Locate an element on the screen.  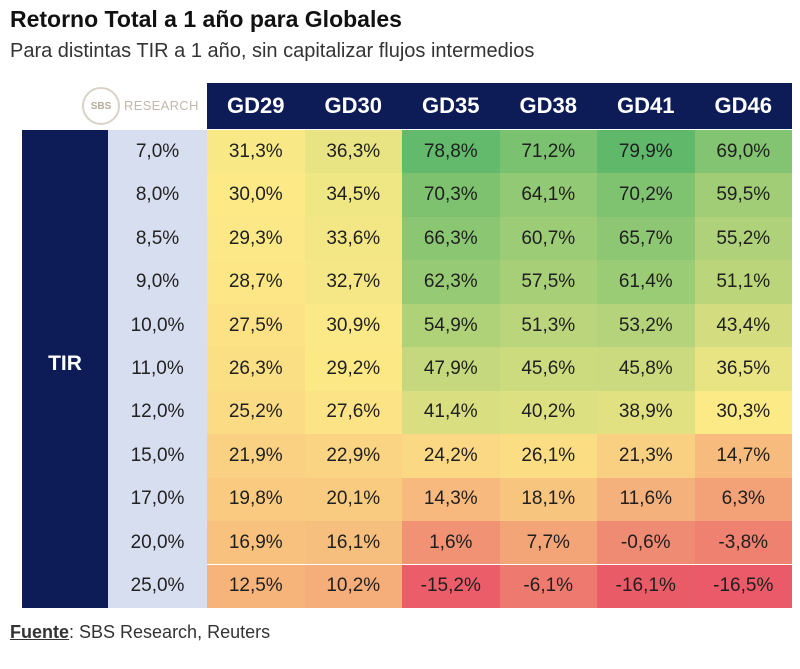
heatmap-cell: 53,2% is located at coordinates (646, 325).